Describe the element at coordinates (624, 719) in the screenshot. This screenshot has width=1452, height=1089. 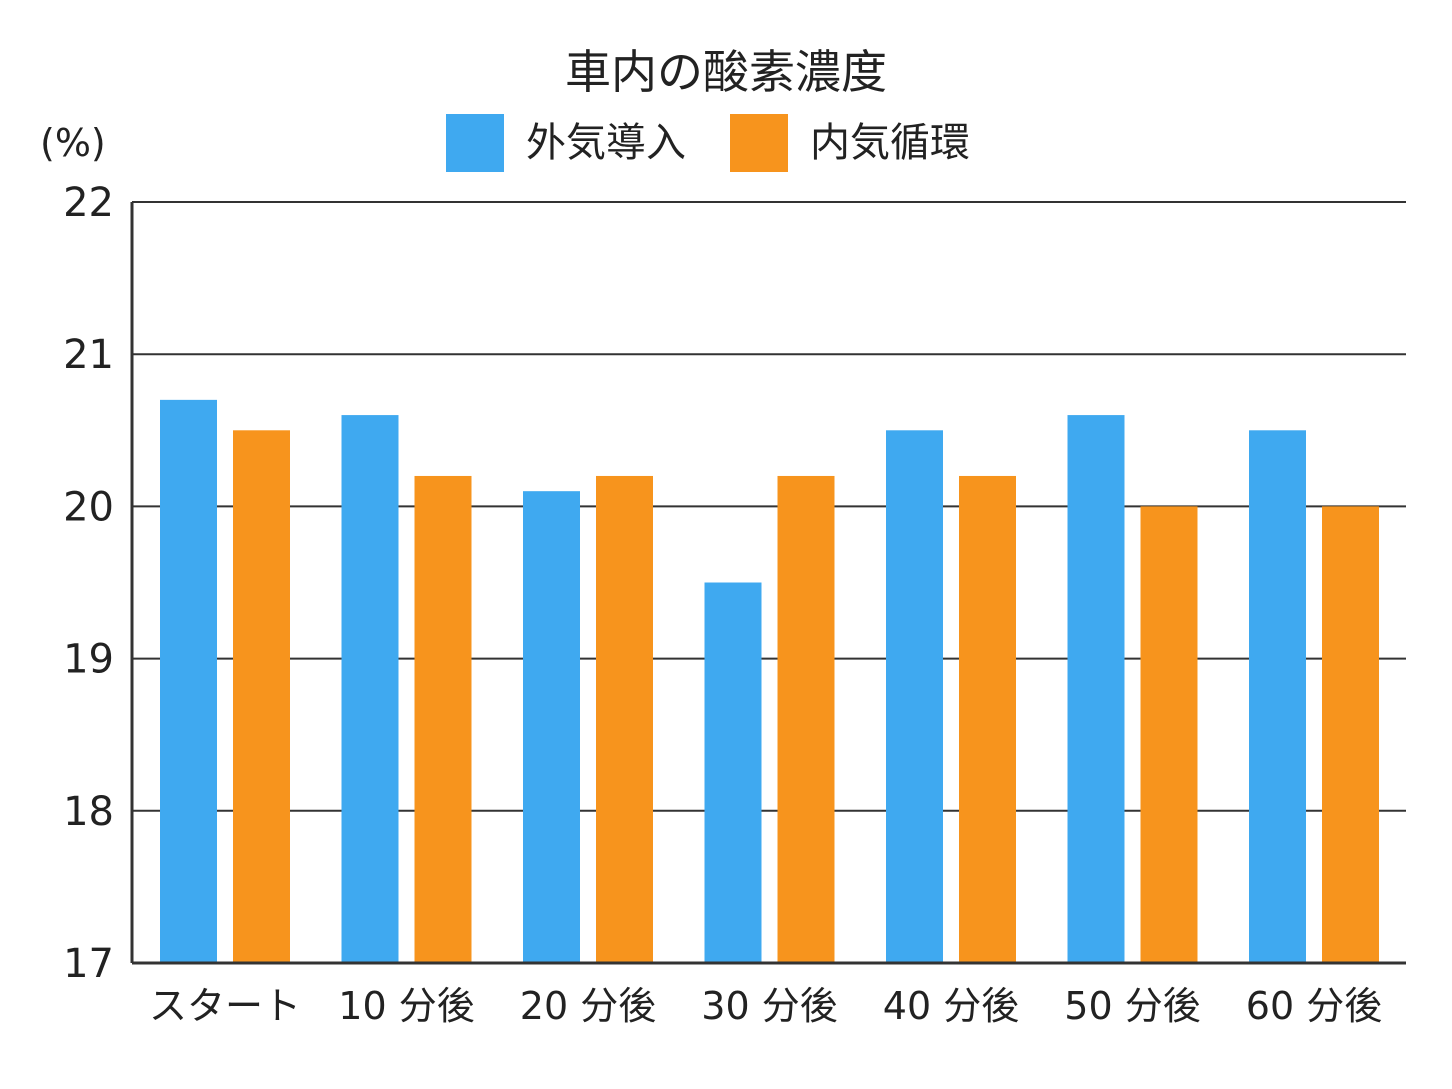
I see `bar-series1-cat2` at that location.